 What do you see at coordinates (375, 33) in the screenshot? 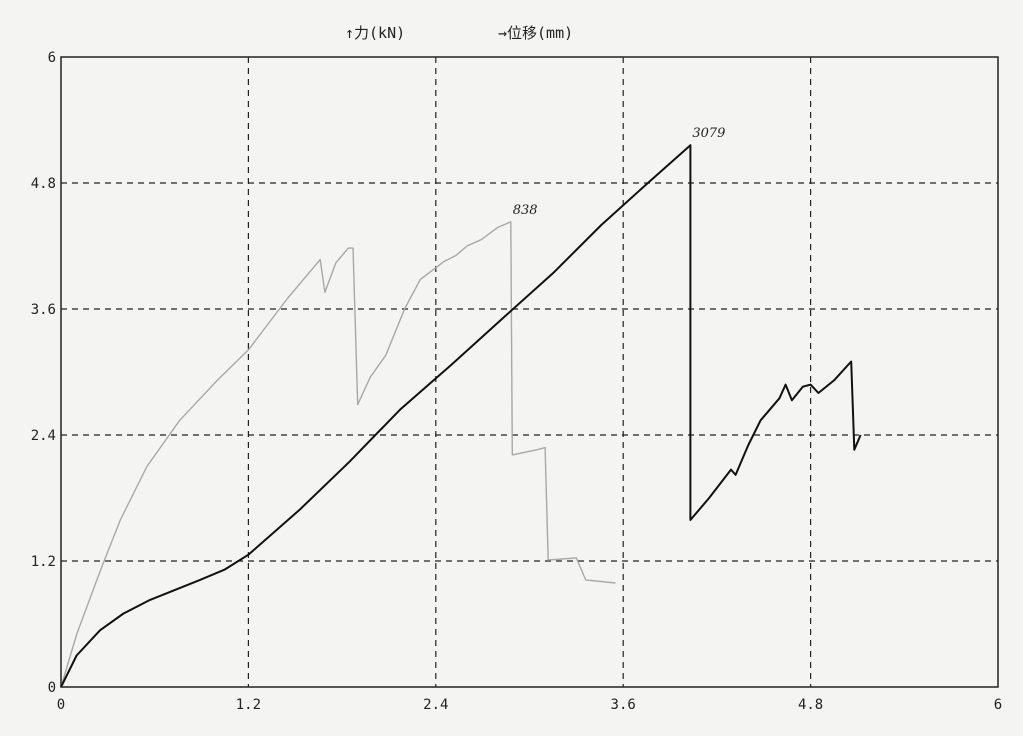
I see `y-axis-label: ↑力(kN)` at bounding box center [375, 33].